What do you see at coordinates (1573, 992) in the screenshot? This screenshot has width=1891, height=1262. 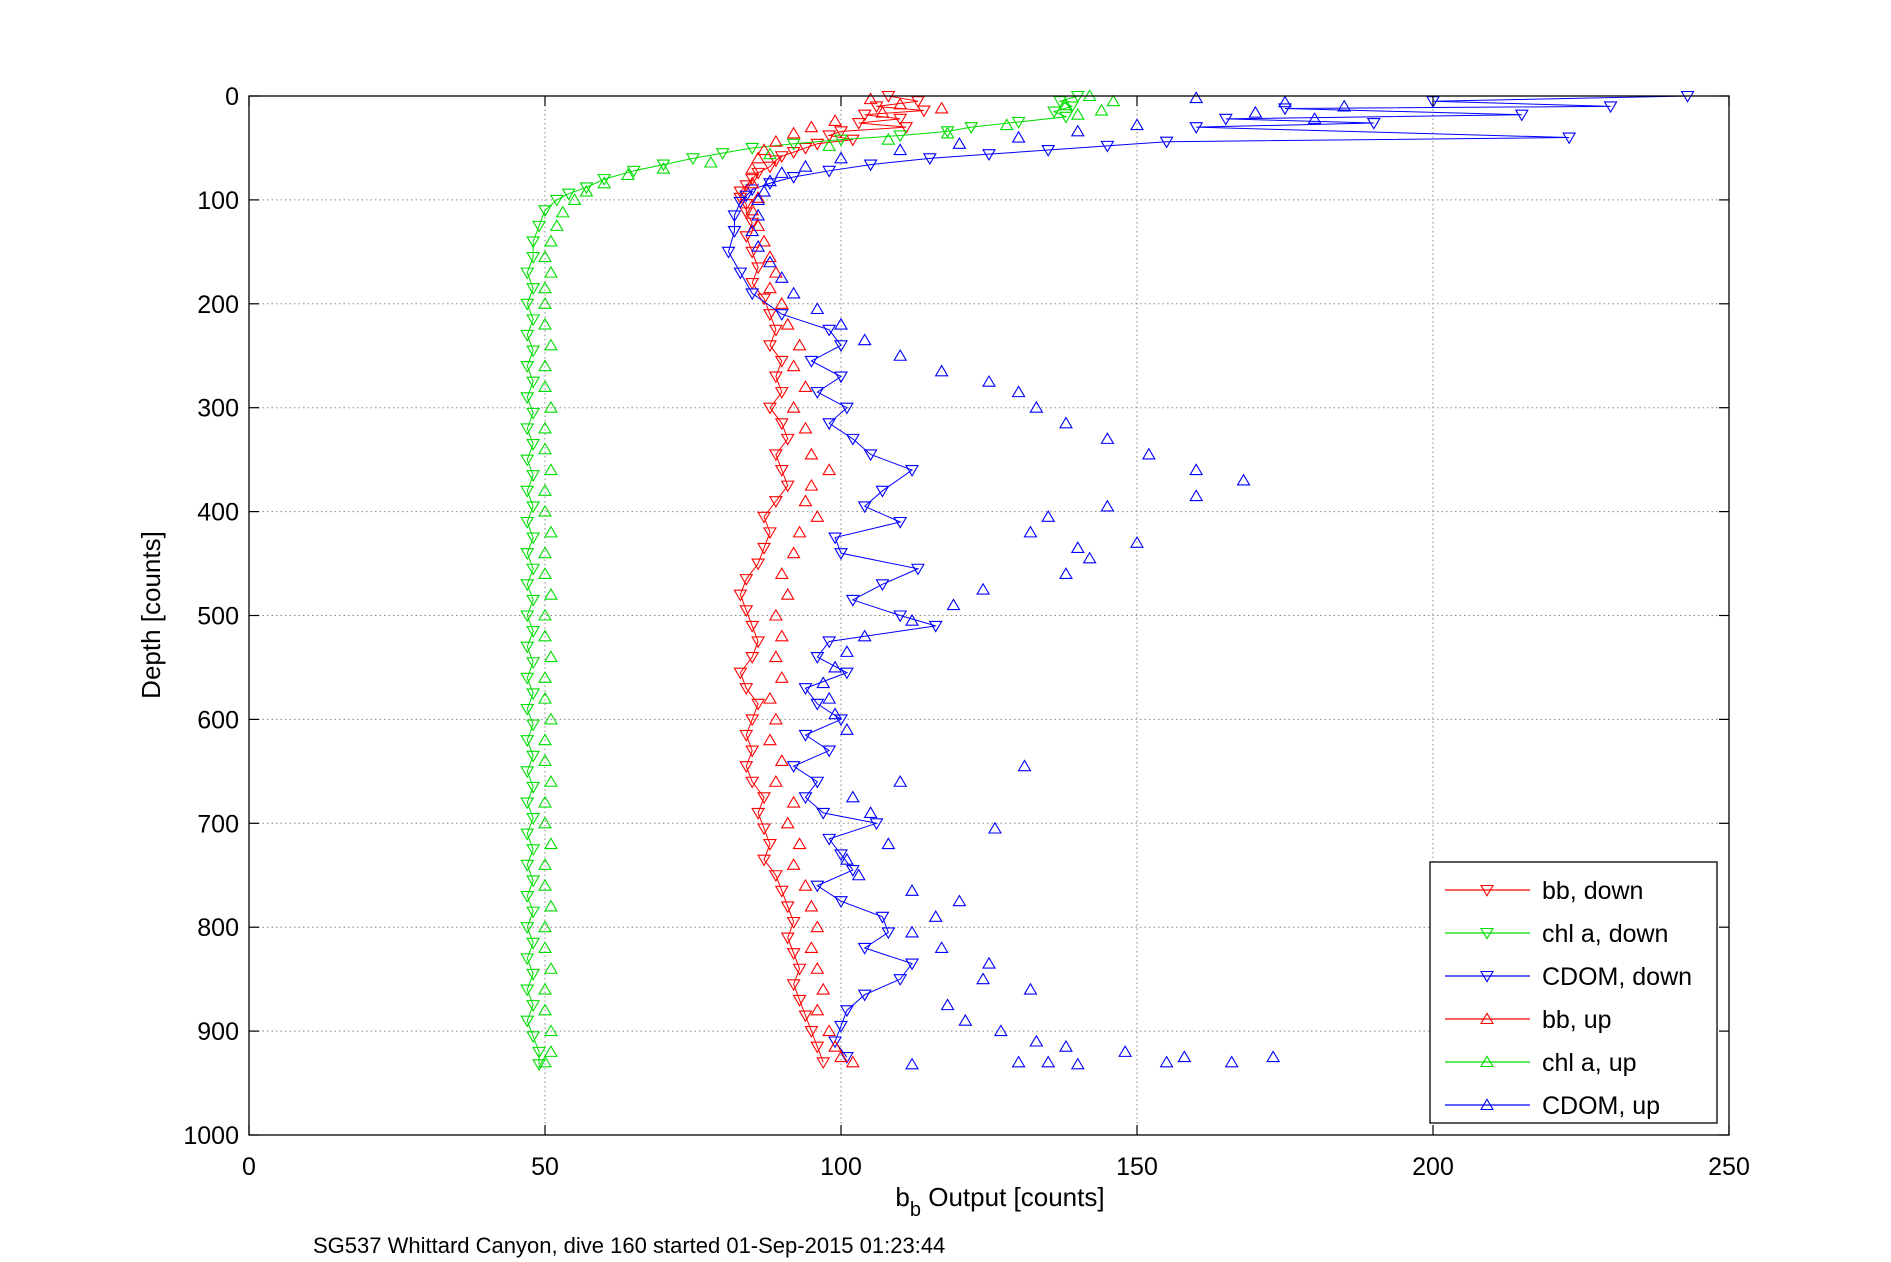 I see `legend-box` at bounding box center [1573, 992].